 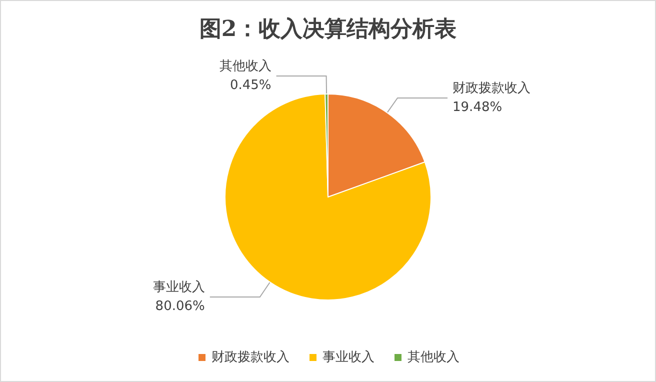 I want to click on slice-label: 事业收入, so click(x=178, y=288).